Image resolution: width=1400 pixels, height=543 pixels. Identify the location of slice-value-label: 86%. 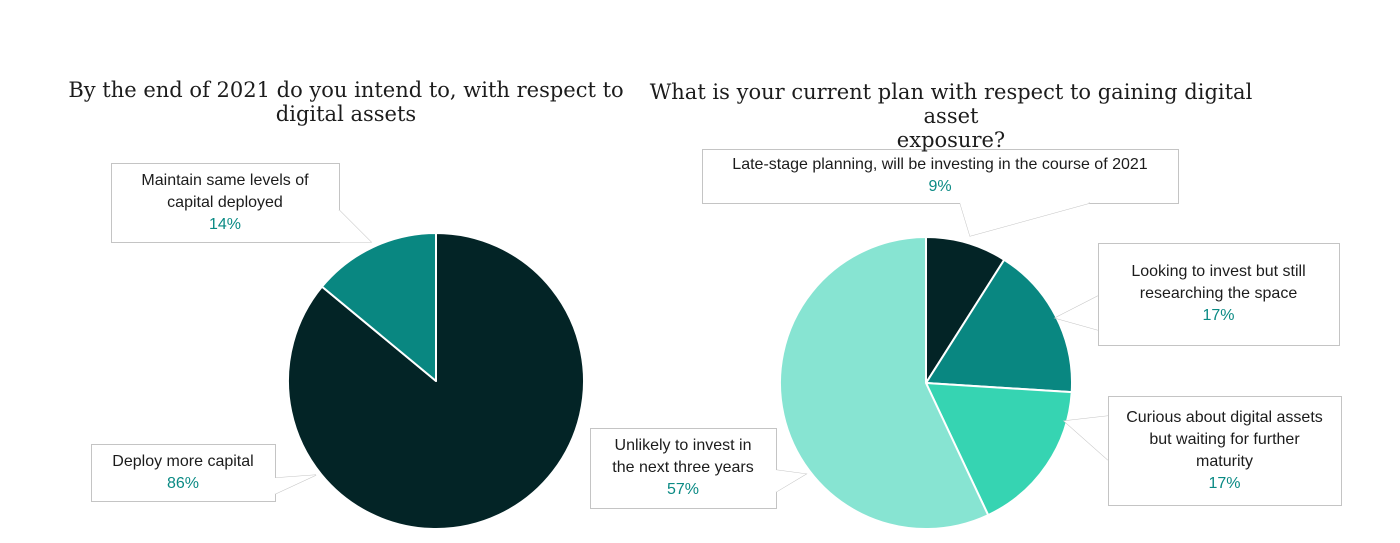
(183, 484).